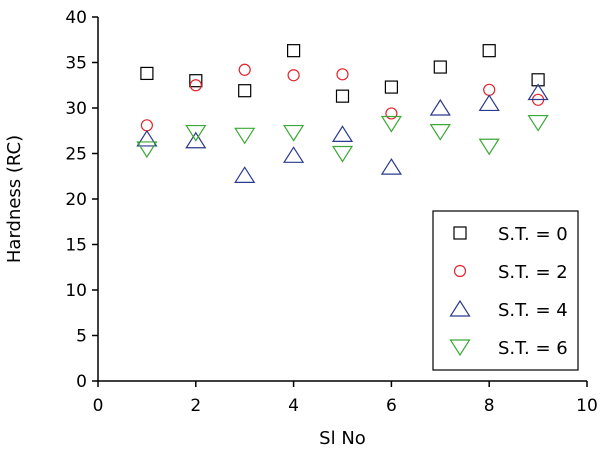  Describe the element at coordinates (81, 382) in the screenshot. I see `y-tick-label: 0` at that location.